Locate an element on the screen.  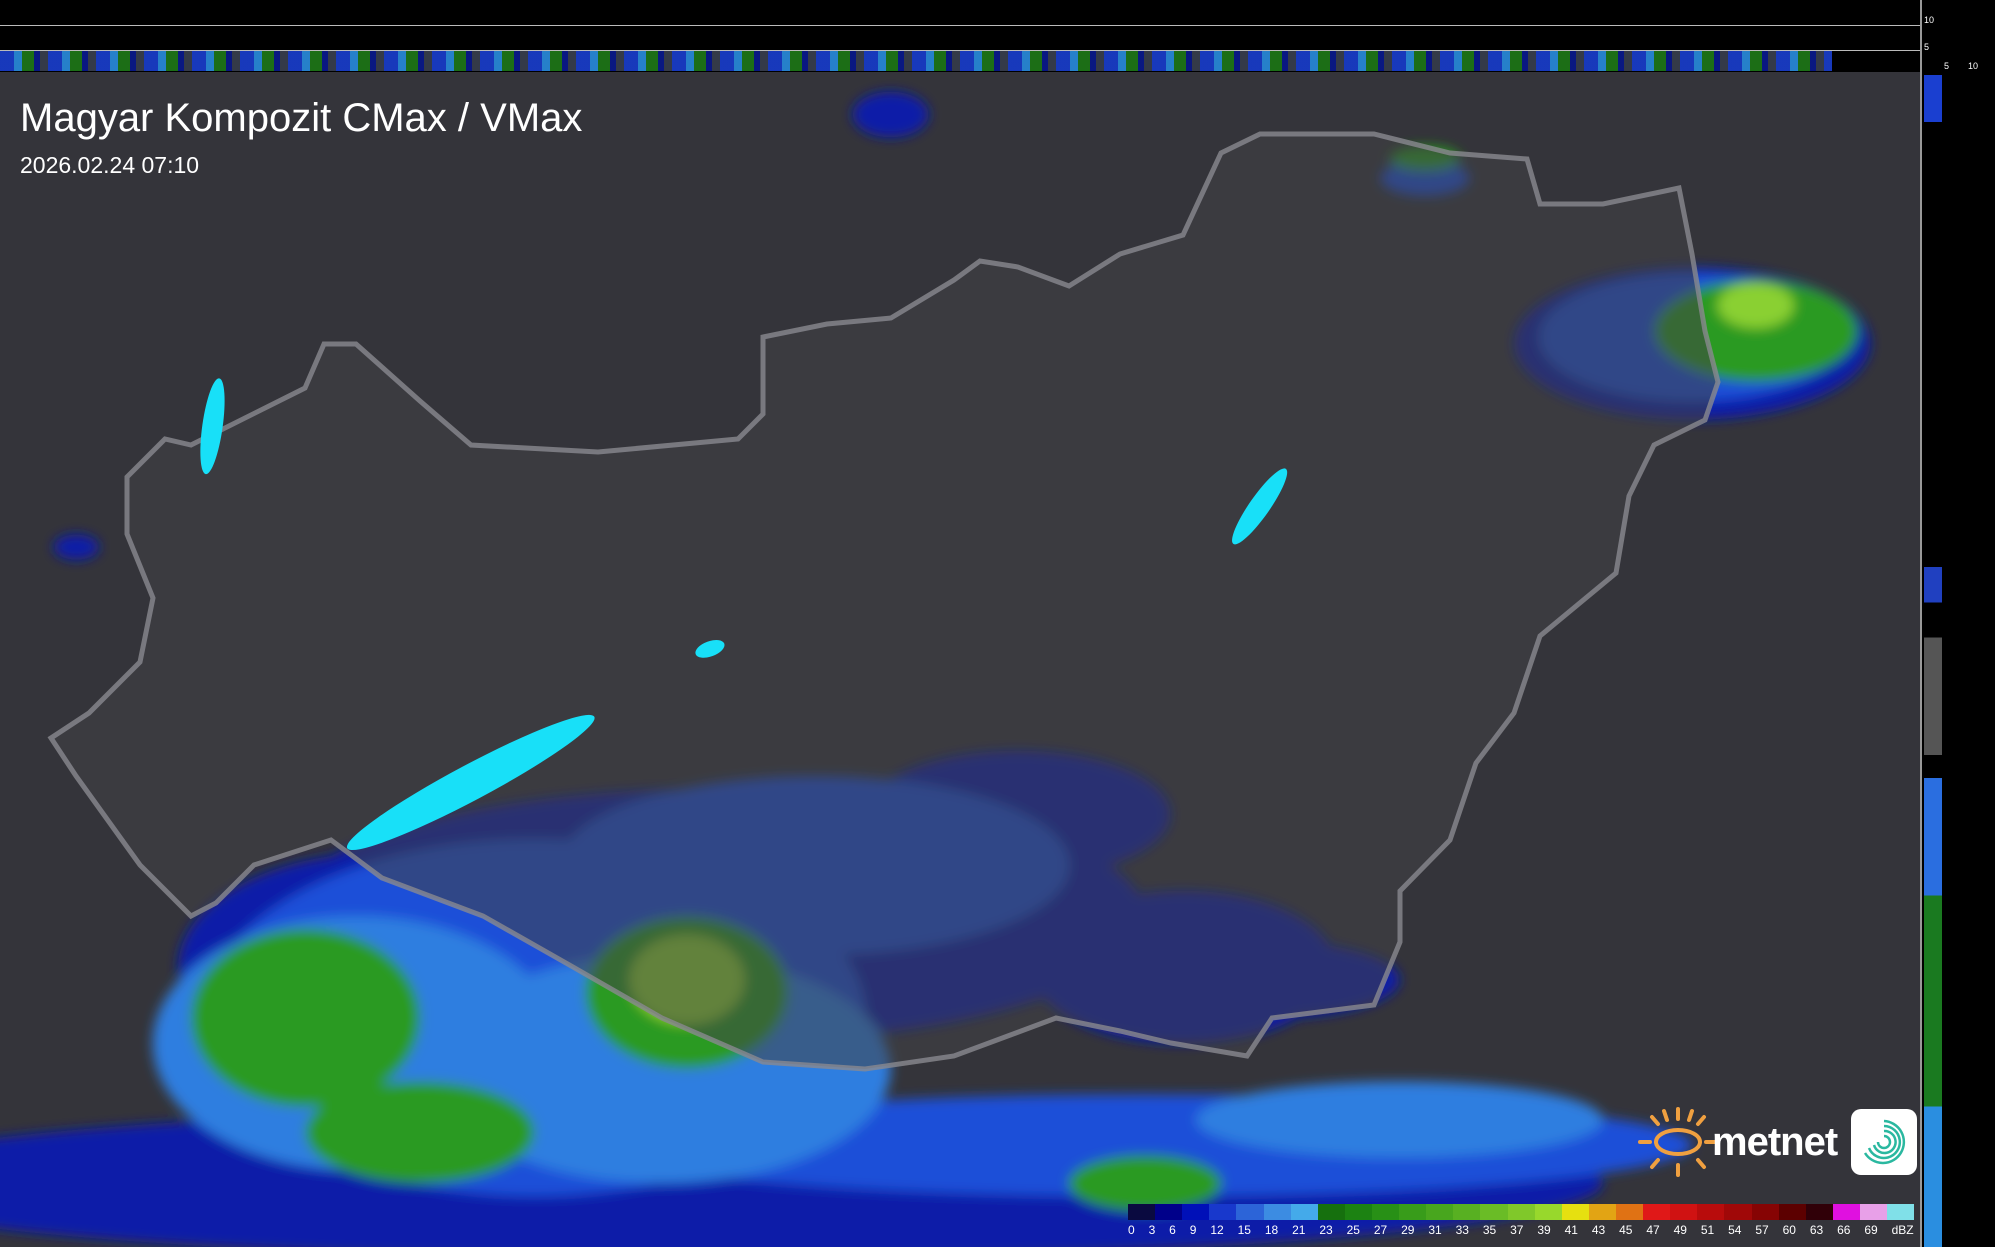
scale-label: 27 is located at coordinates (1380, 1230).